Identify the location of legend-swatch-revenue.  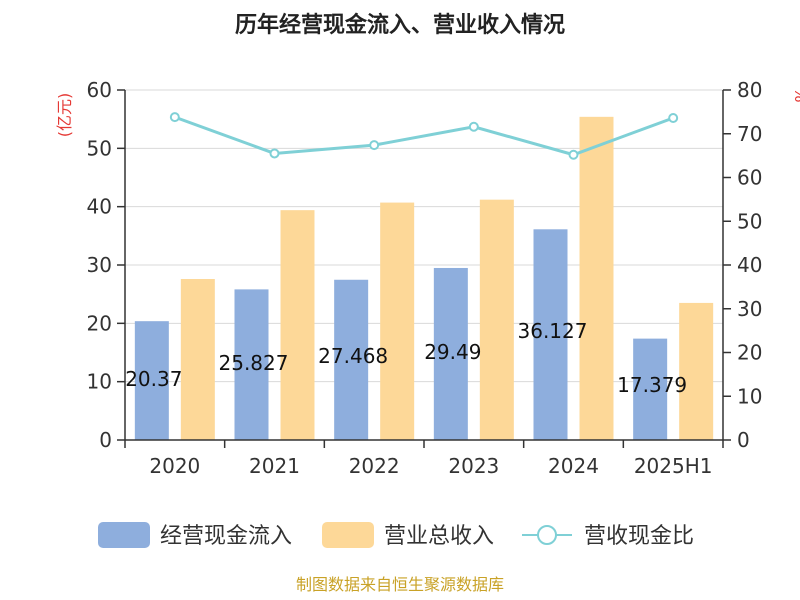
(348, 535).